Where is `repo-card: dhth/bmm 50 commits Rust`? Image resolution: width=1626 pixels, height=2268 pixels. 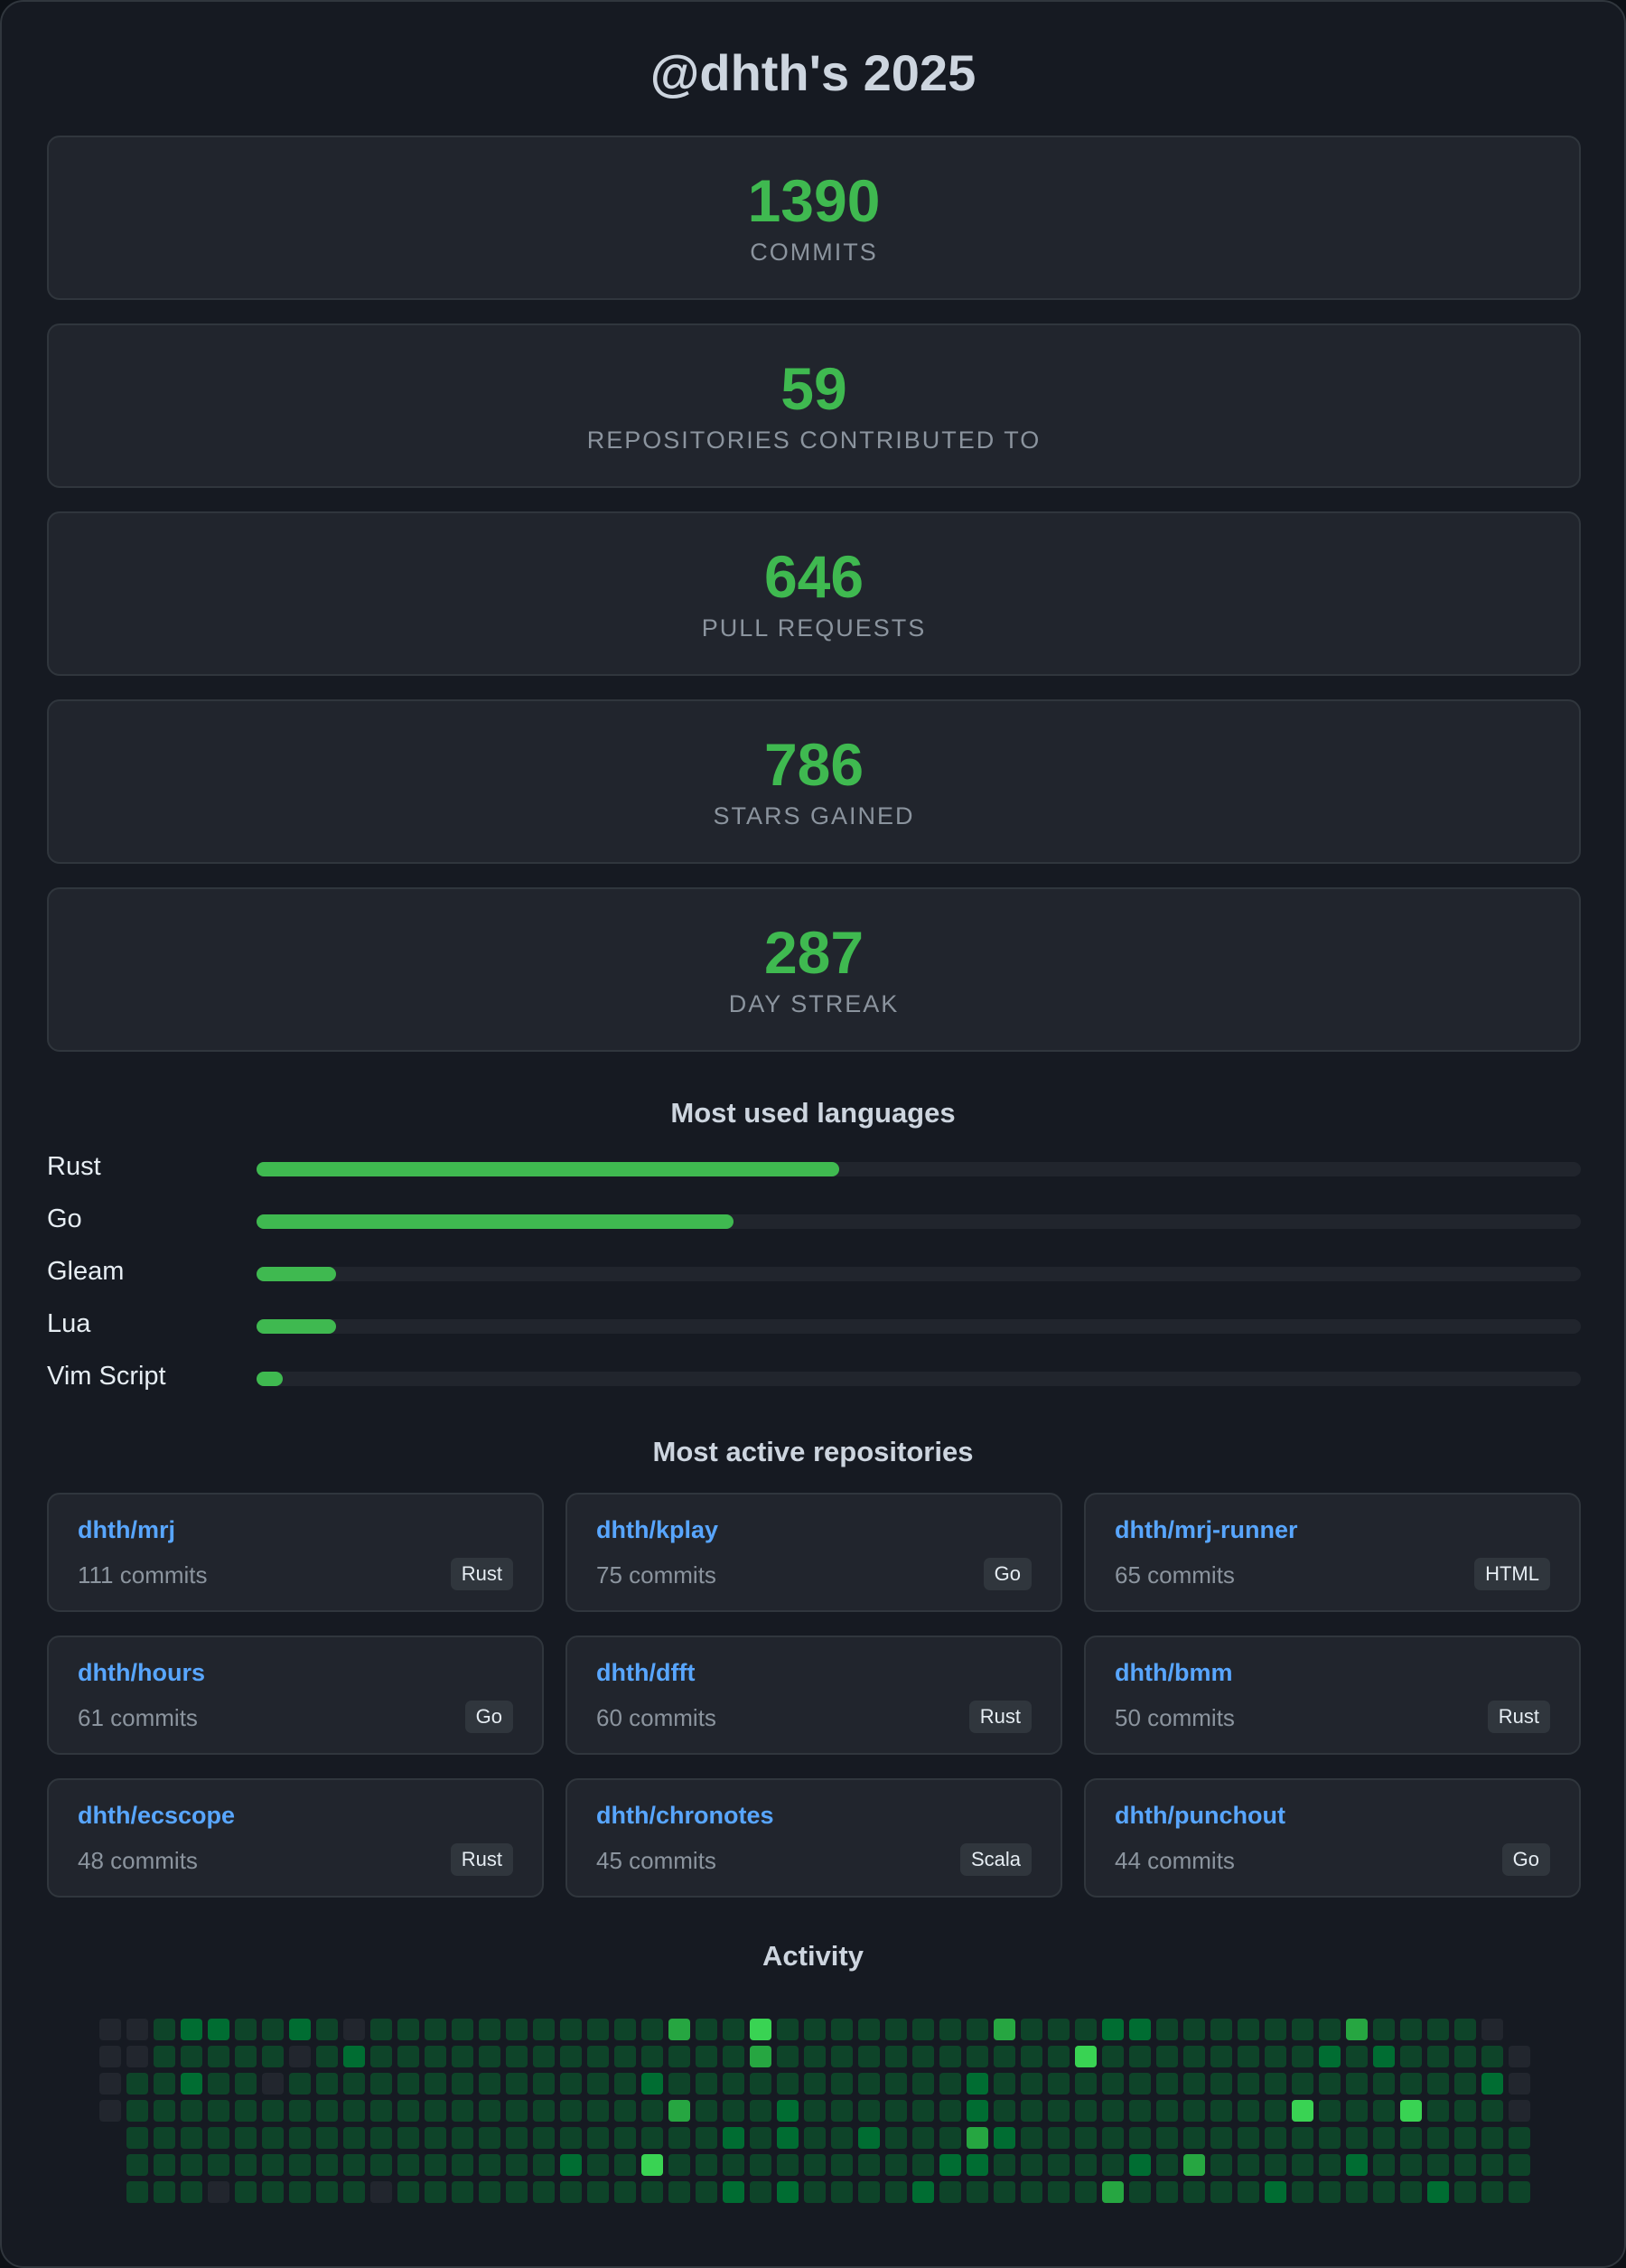 repo-card: dhth/bmm 50 commits Rust is located at coordinates (1332, 1695).